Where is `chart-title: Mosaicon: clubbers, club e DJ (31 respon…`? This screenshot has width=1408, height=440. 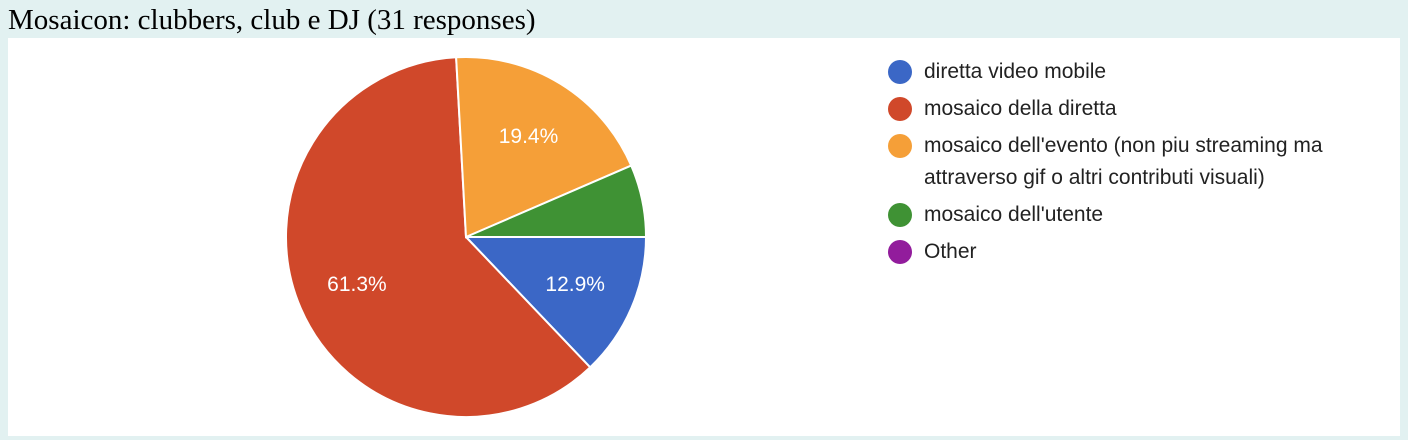 chart-title: Mosaicon: clubbers, club e DJ (31 respon… is located at coordinates (272, 20).